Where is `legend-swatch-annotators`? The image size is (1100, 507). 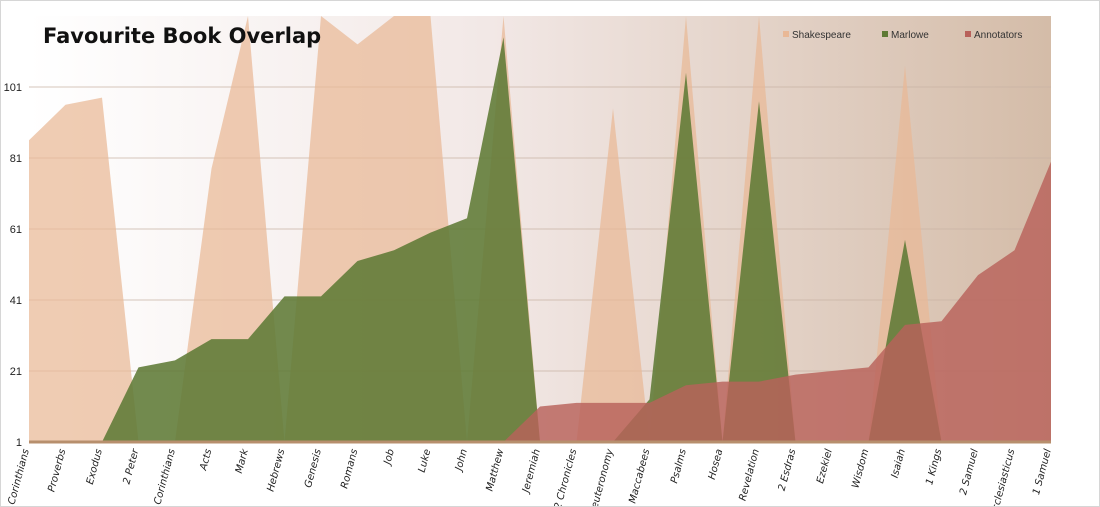
legend-swatch-annotators is located at coordinates (968, 34).